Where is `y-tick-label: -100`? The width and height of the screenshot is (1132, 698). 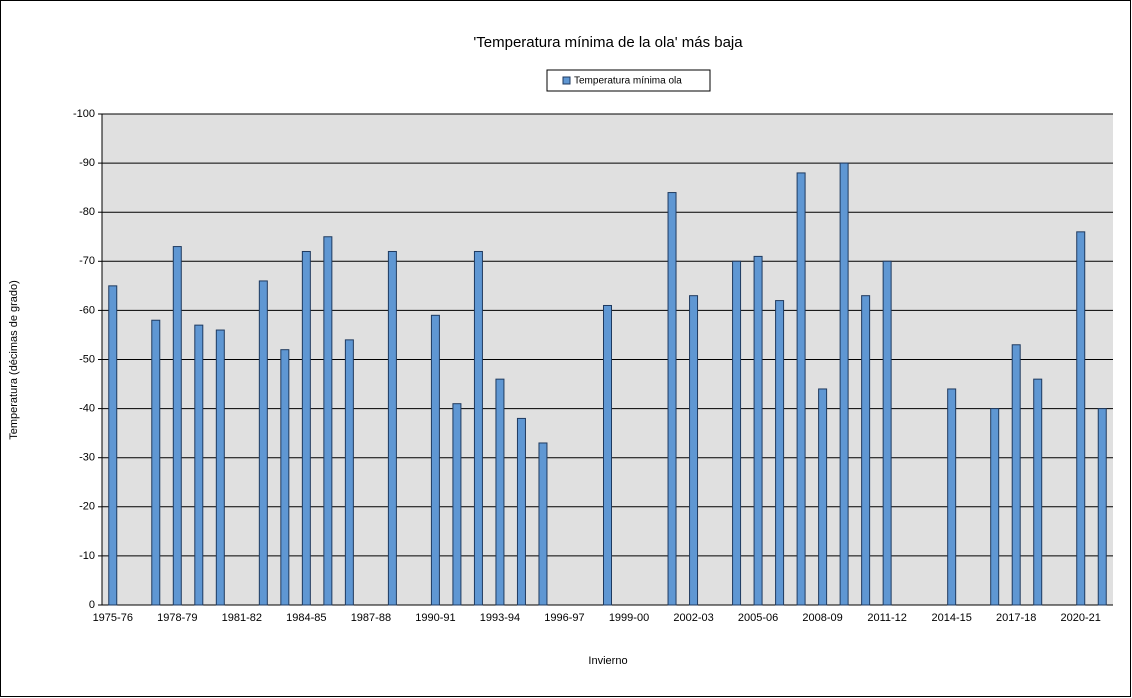 y-tick-label: -100 is located at coordinates (84, 114).